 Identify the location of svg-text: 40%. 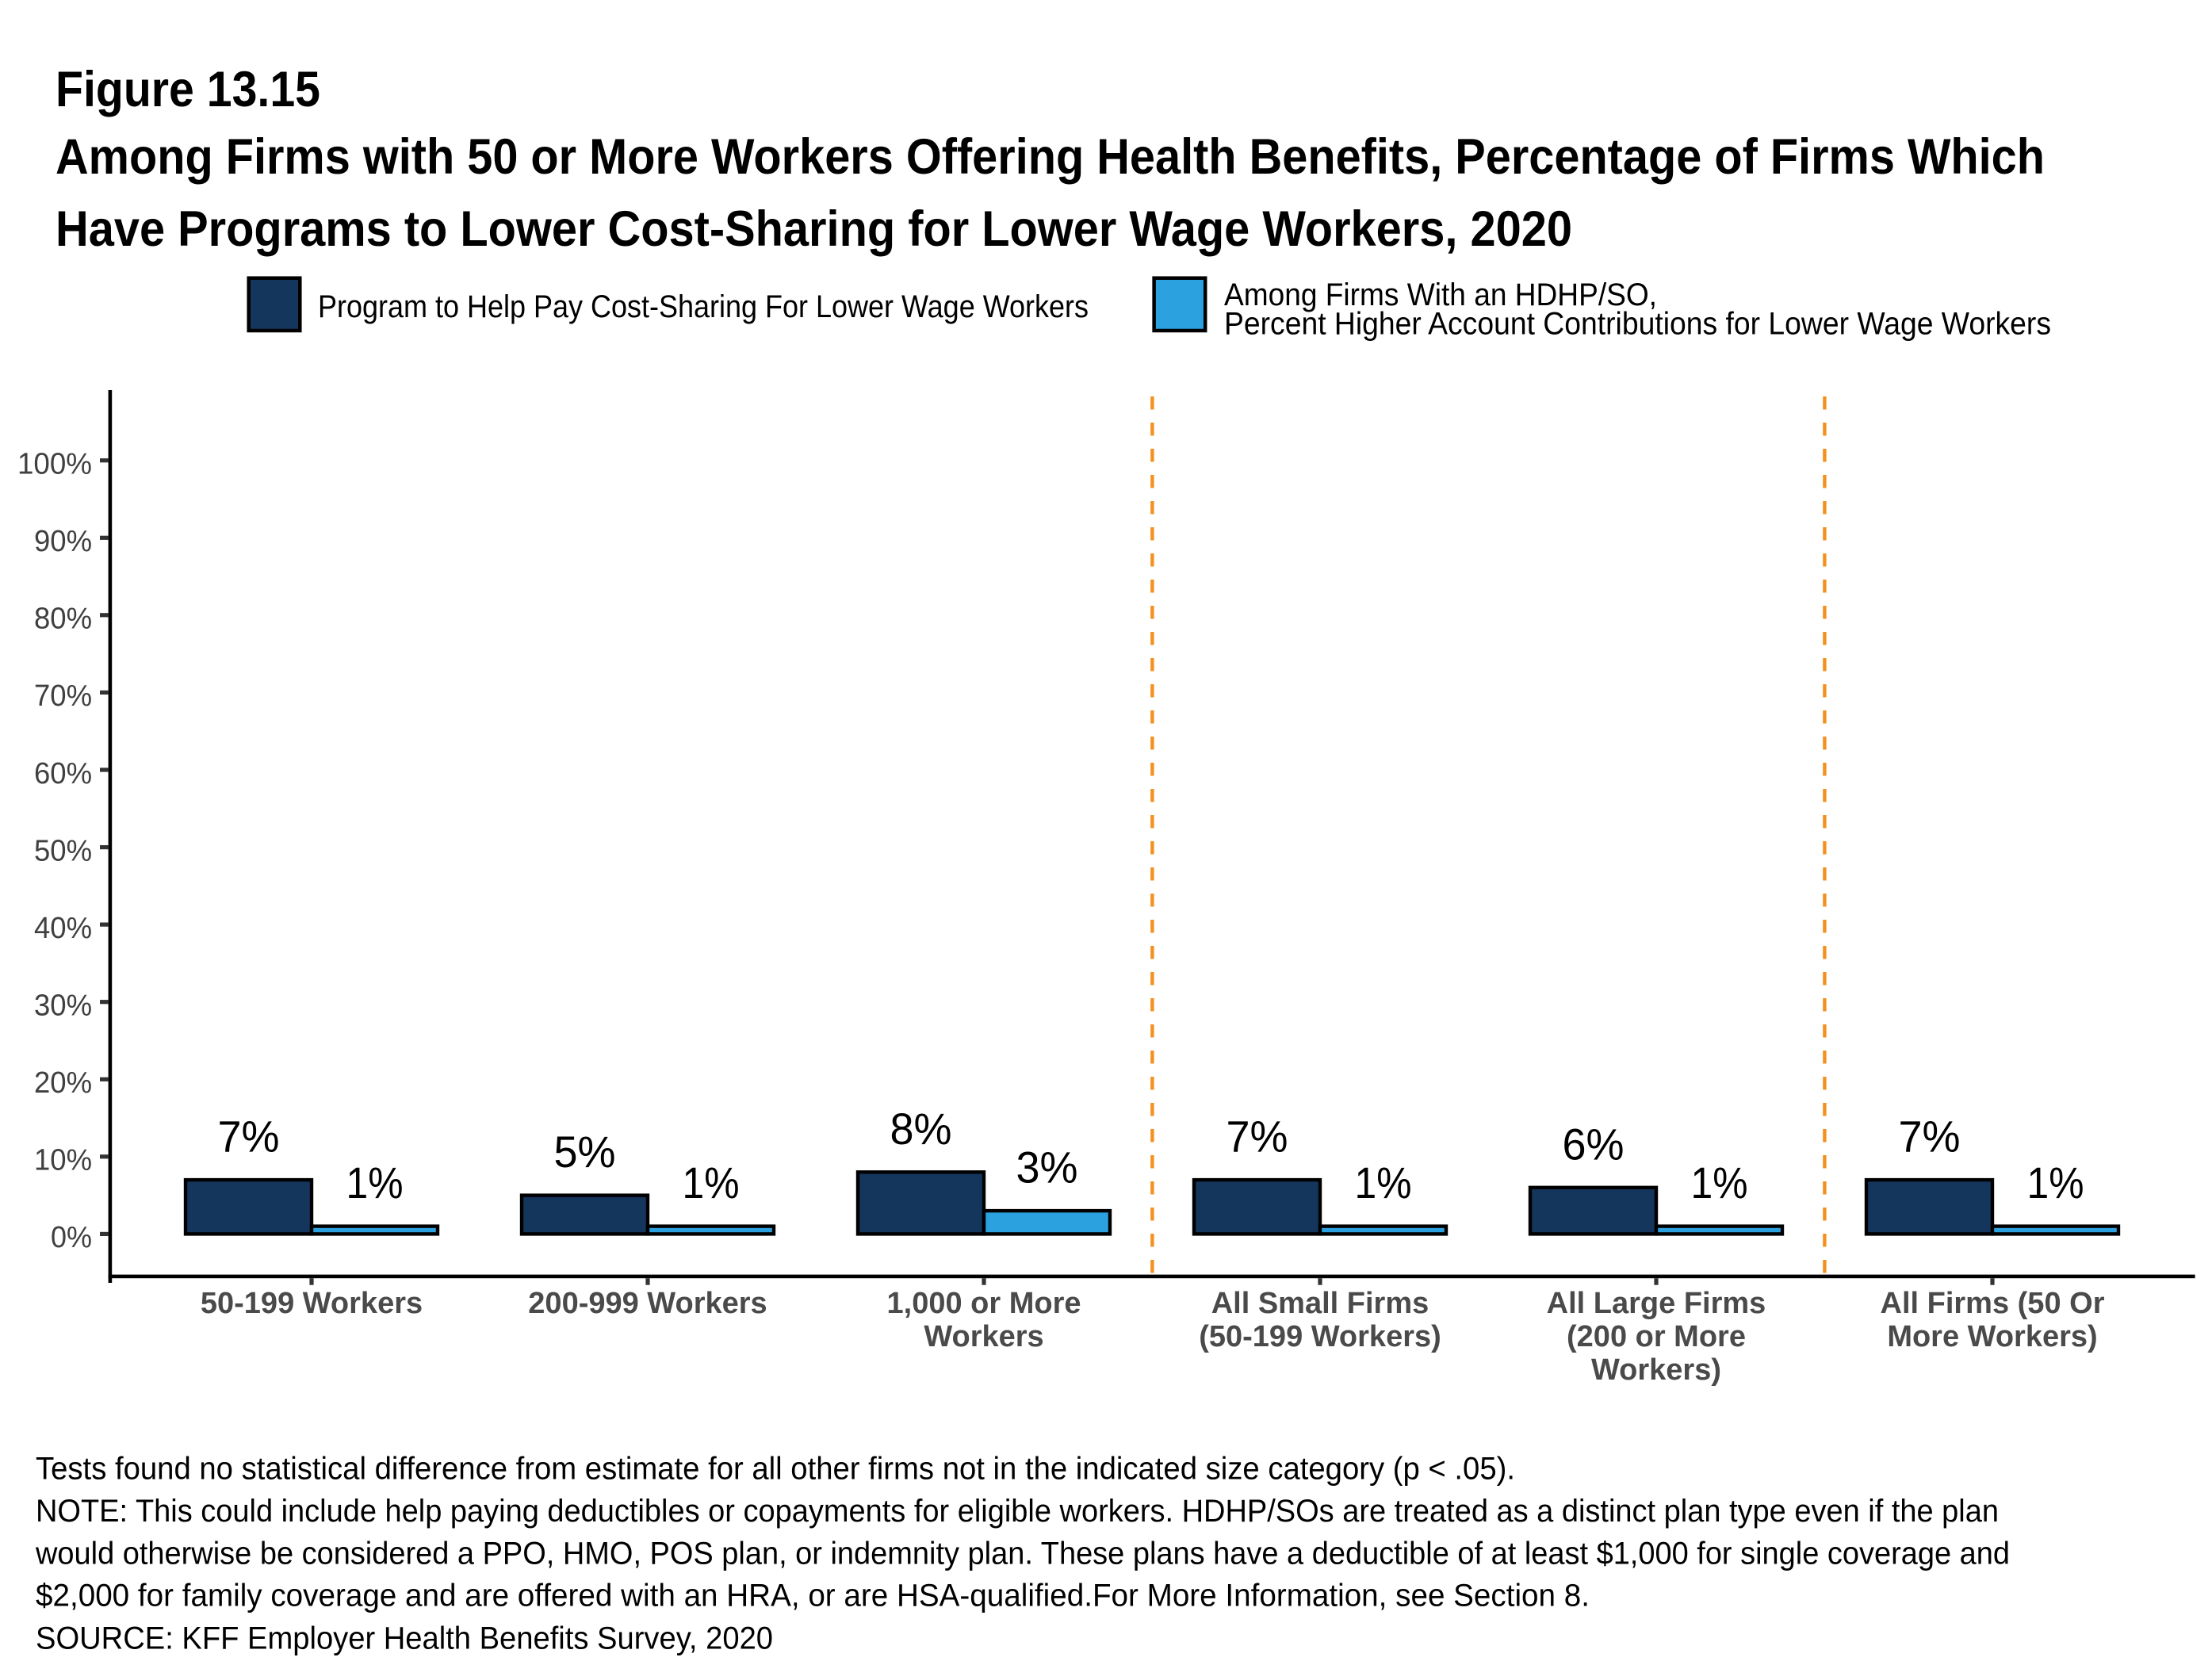
(63, 928).